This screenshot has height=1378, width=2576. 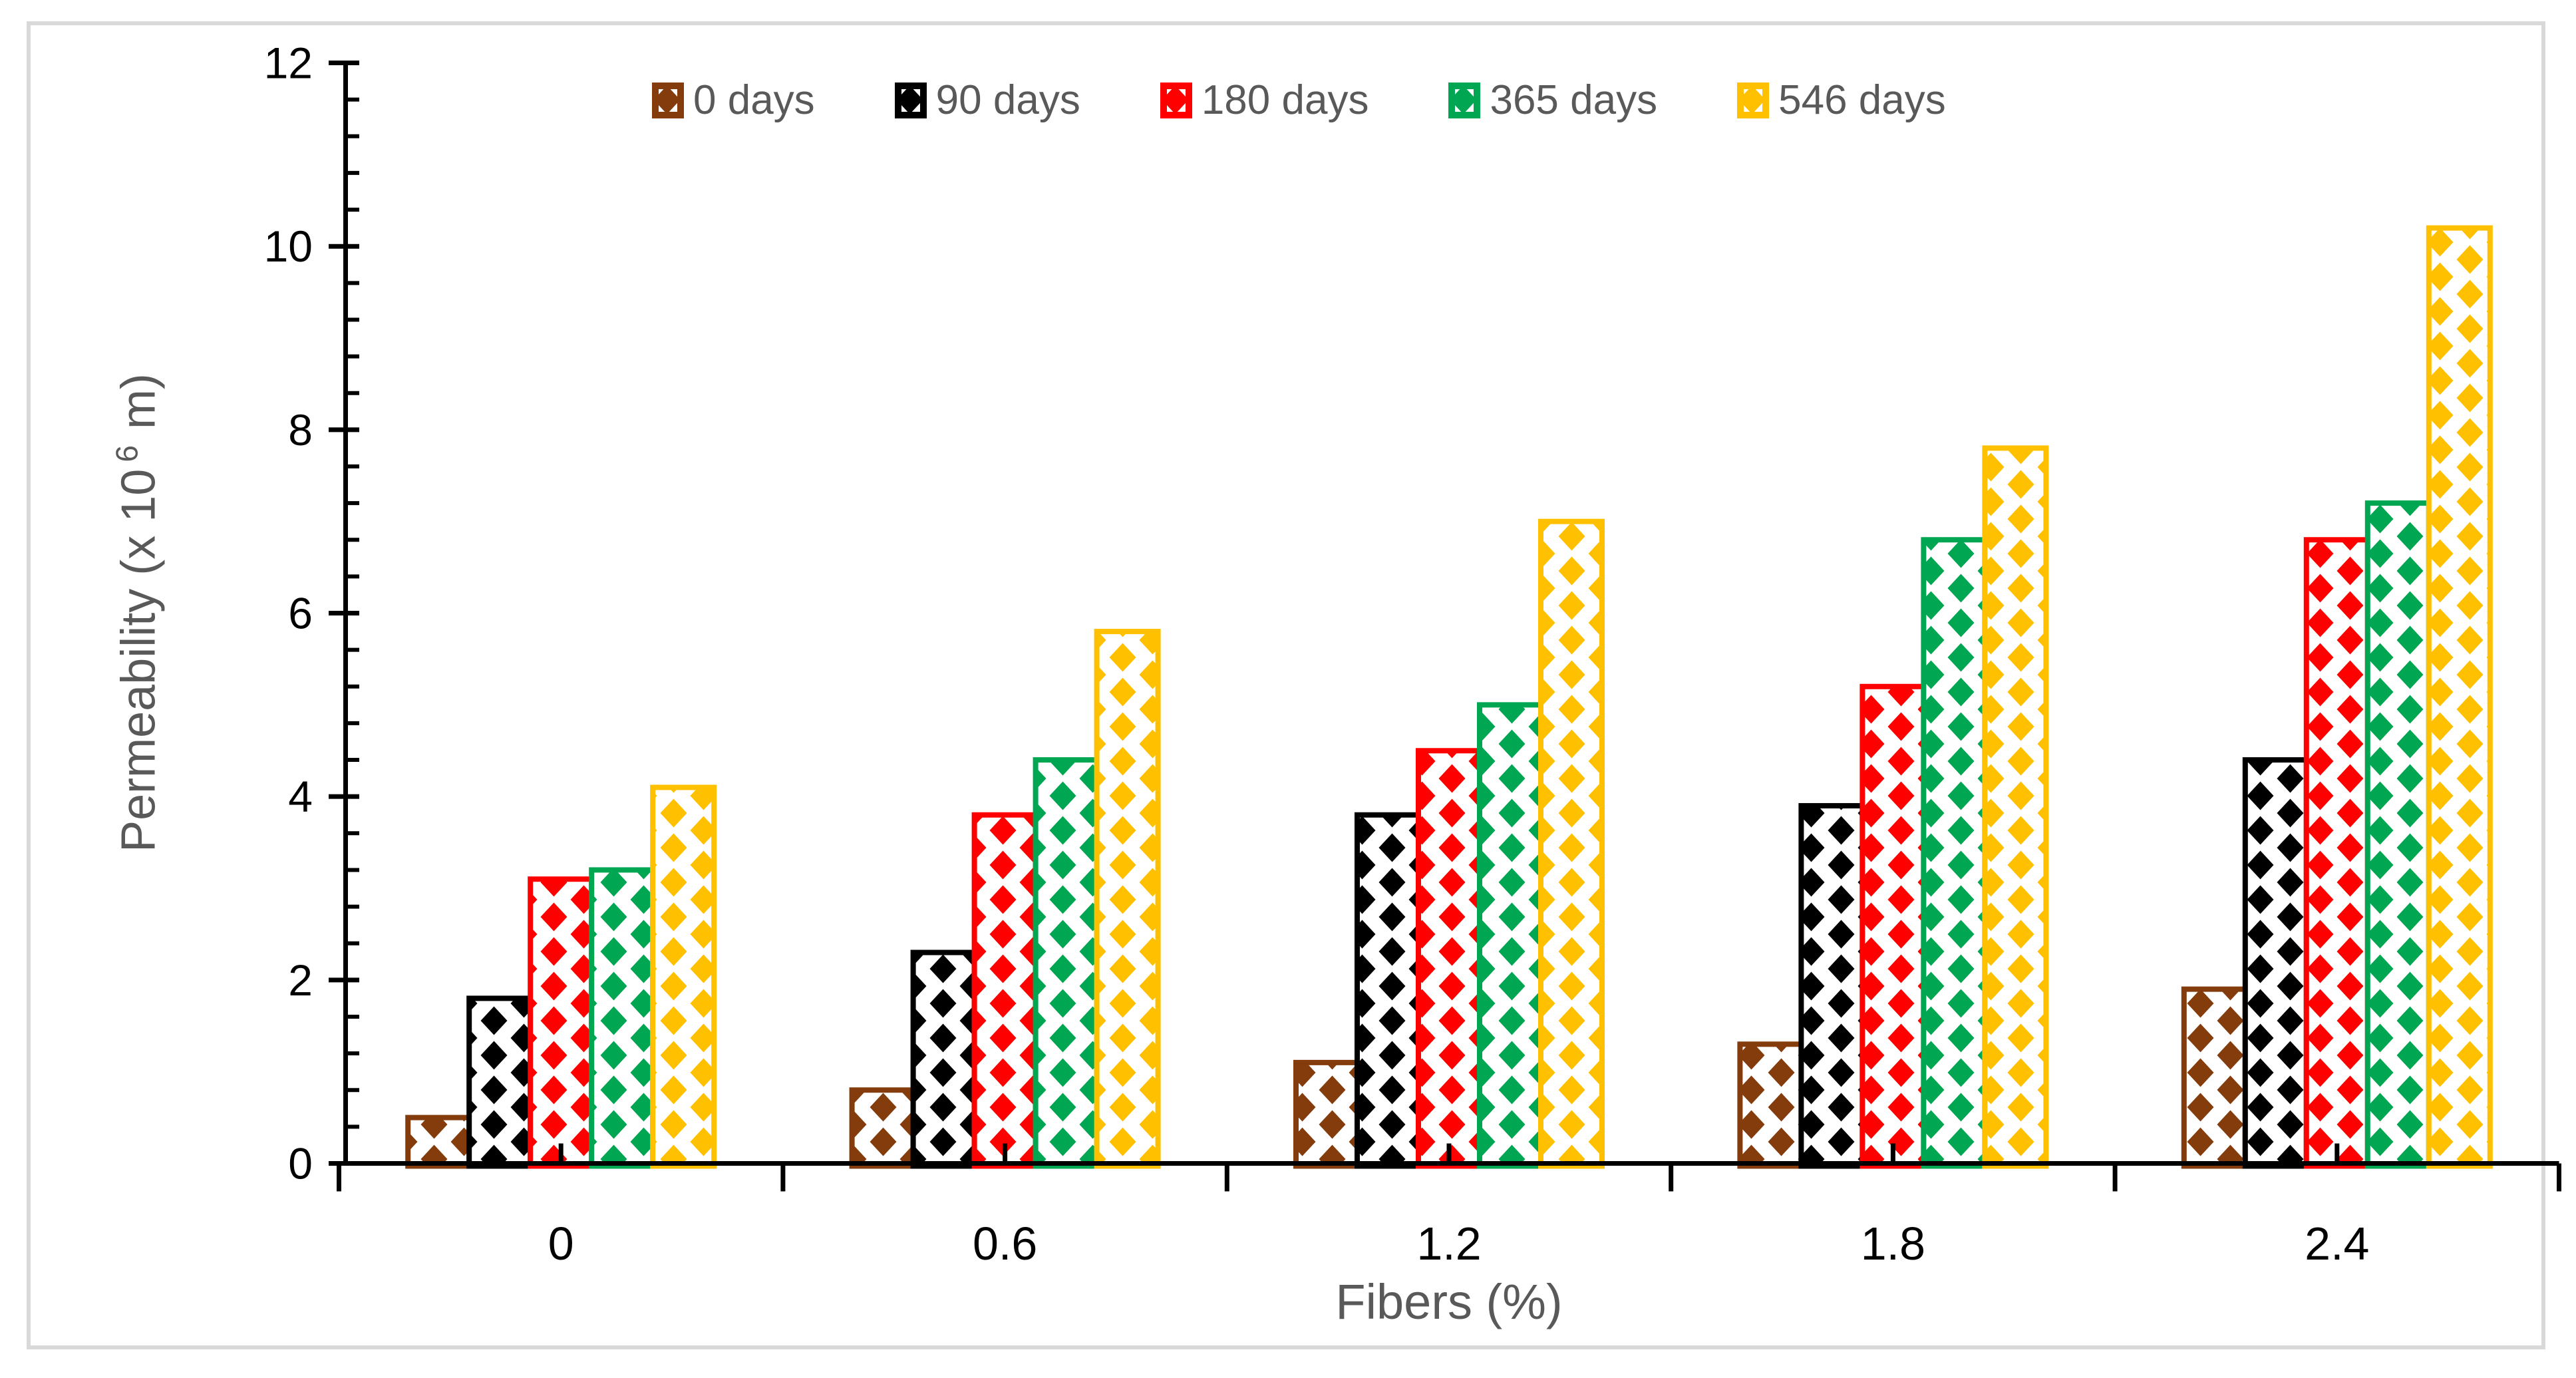 What do you see at coordinates (1005, 1244) in the screenshot?
I see `x-tick-label: 0.6` at bounding box center [1005, 1244].